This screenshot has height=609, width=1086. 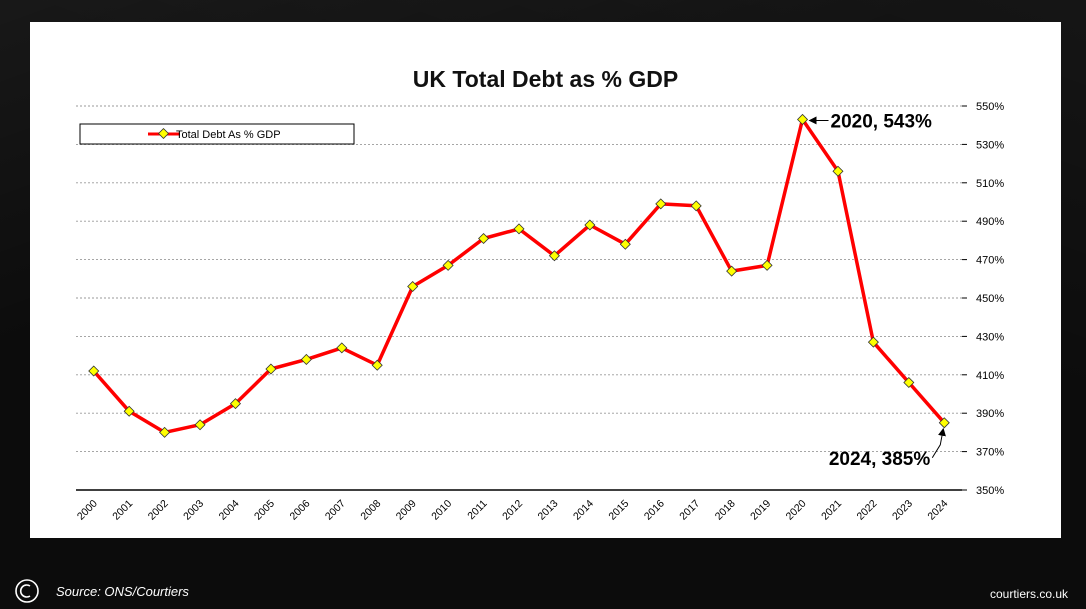 What do you see at coordinates (545, 79) in the screenshot?
I see `chart-title: UK Total Debt as % GDP` at bounding box center [545, 79].